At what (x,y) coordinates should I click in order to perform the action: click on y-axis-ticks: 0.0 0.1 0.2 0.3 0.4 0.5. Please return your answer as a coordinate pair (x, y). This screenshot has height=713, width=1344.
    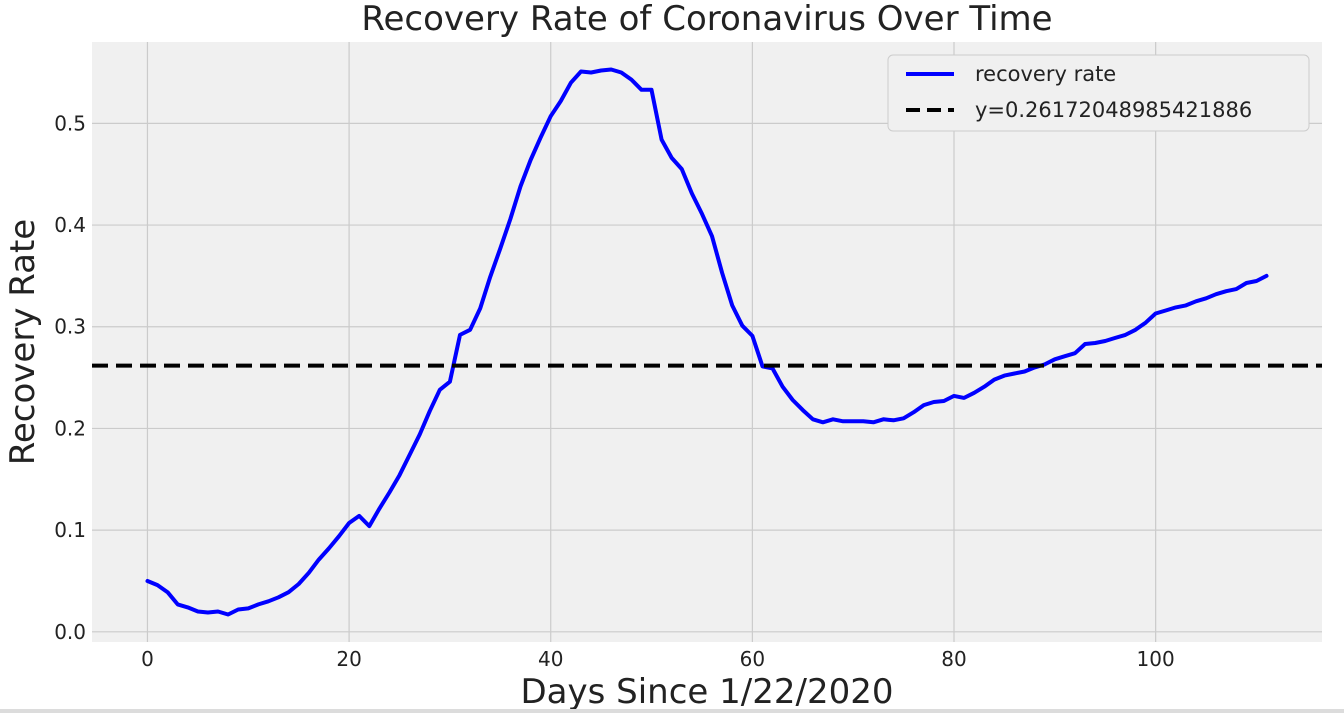
    Looking at the image, I should click on (70, 377).